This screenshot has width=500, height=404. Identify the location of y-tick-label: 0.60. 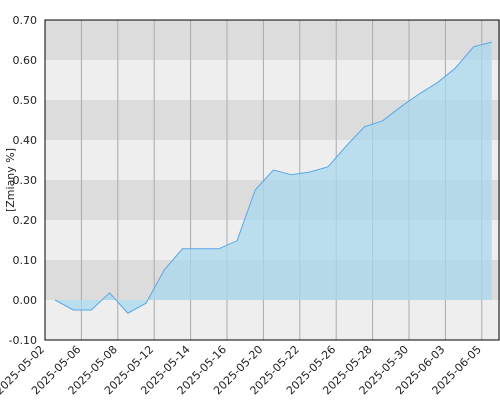
(25, 60).